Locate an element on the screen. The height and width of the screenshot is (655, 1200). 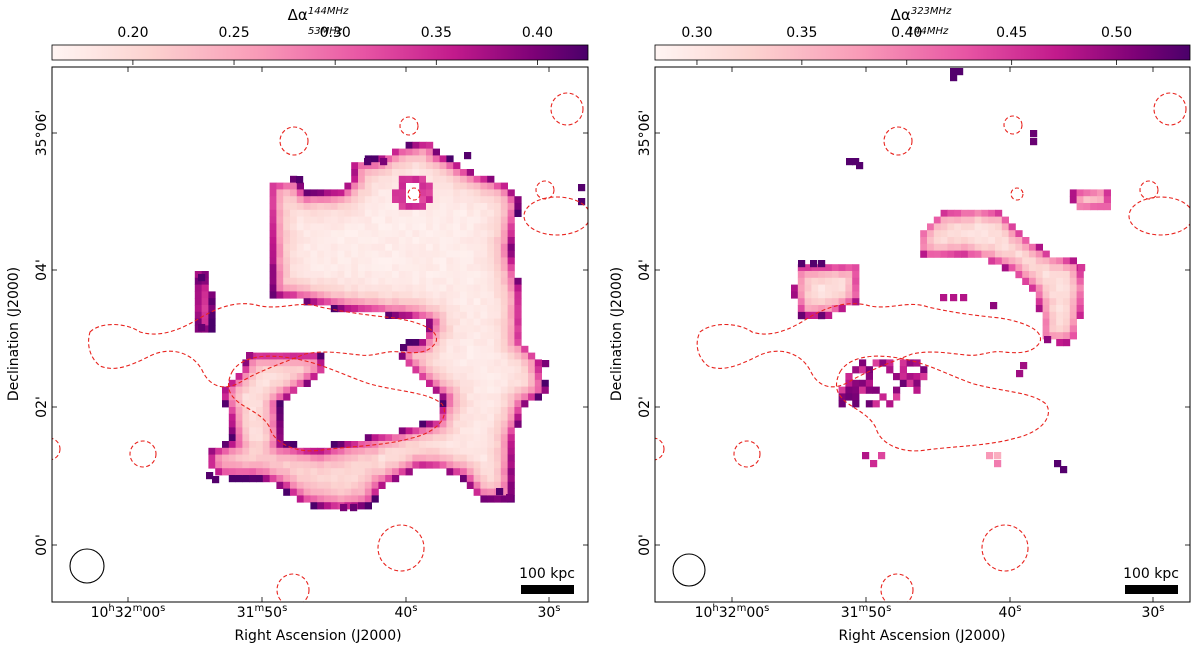
right-colorbar-label-sub: 144MHz is located at coordinates (928, 31).